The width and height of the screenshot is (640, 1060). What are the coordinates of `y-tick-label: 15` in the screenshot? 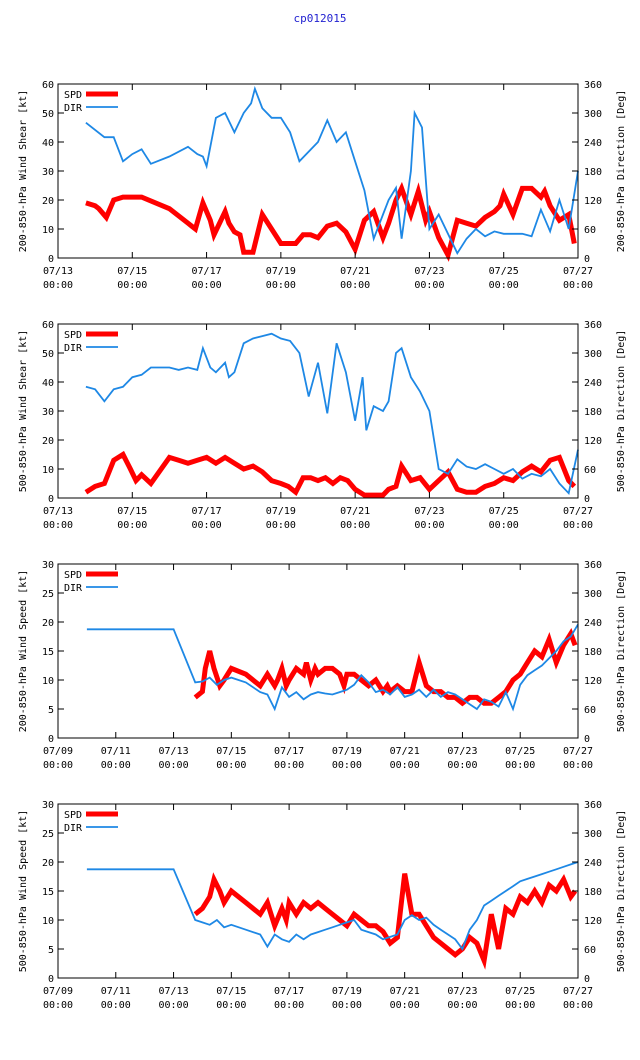 It's located at (48, 652).